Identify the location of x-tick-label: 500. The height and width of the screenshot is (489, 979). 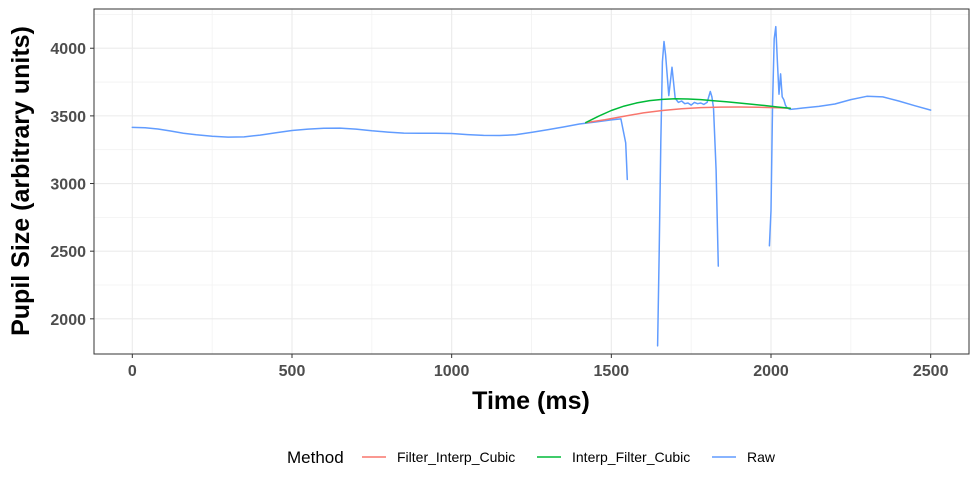
(292, 371).